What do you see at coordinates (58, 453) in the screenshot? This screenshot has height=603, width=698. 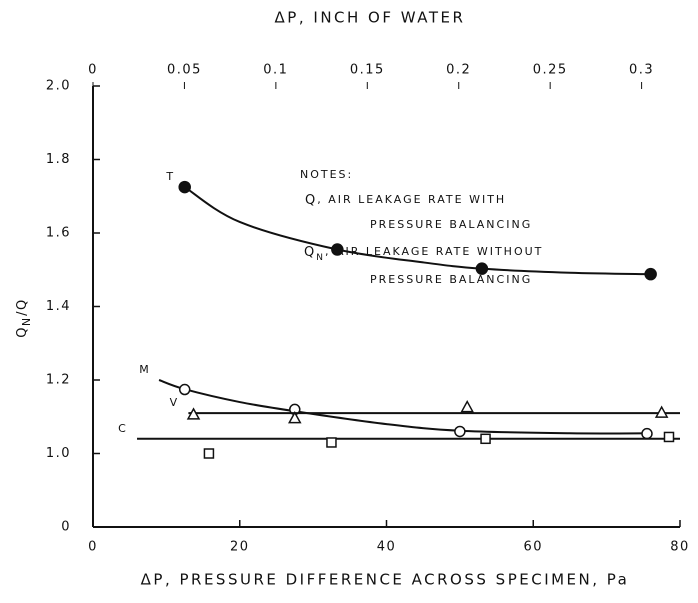 I see `y-tick-label: 1.0` at bounding box center [58, 453].